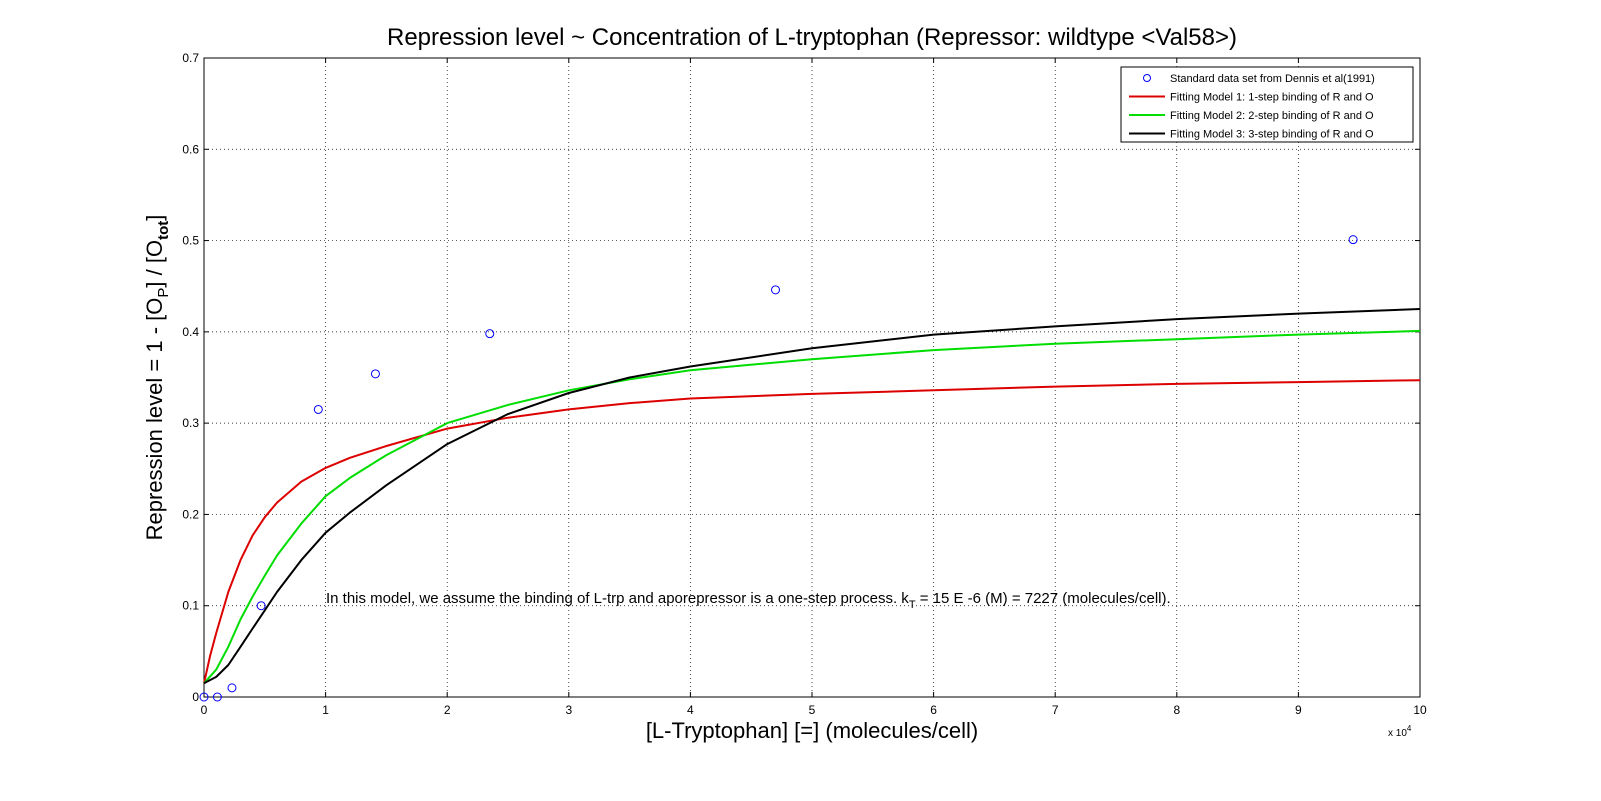  Describe the element at coordinates (568, 710) in the screenshot. I see `x-tick-label: 3` at that location.